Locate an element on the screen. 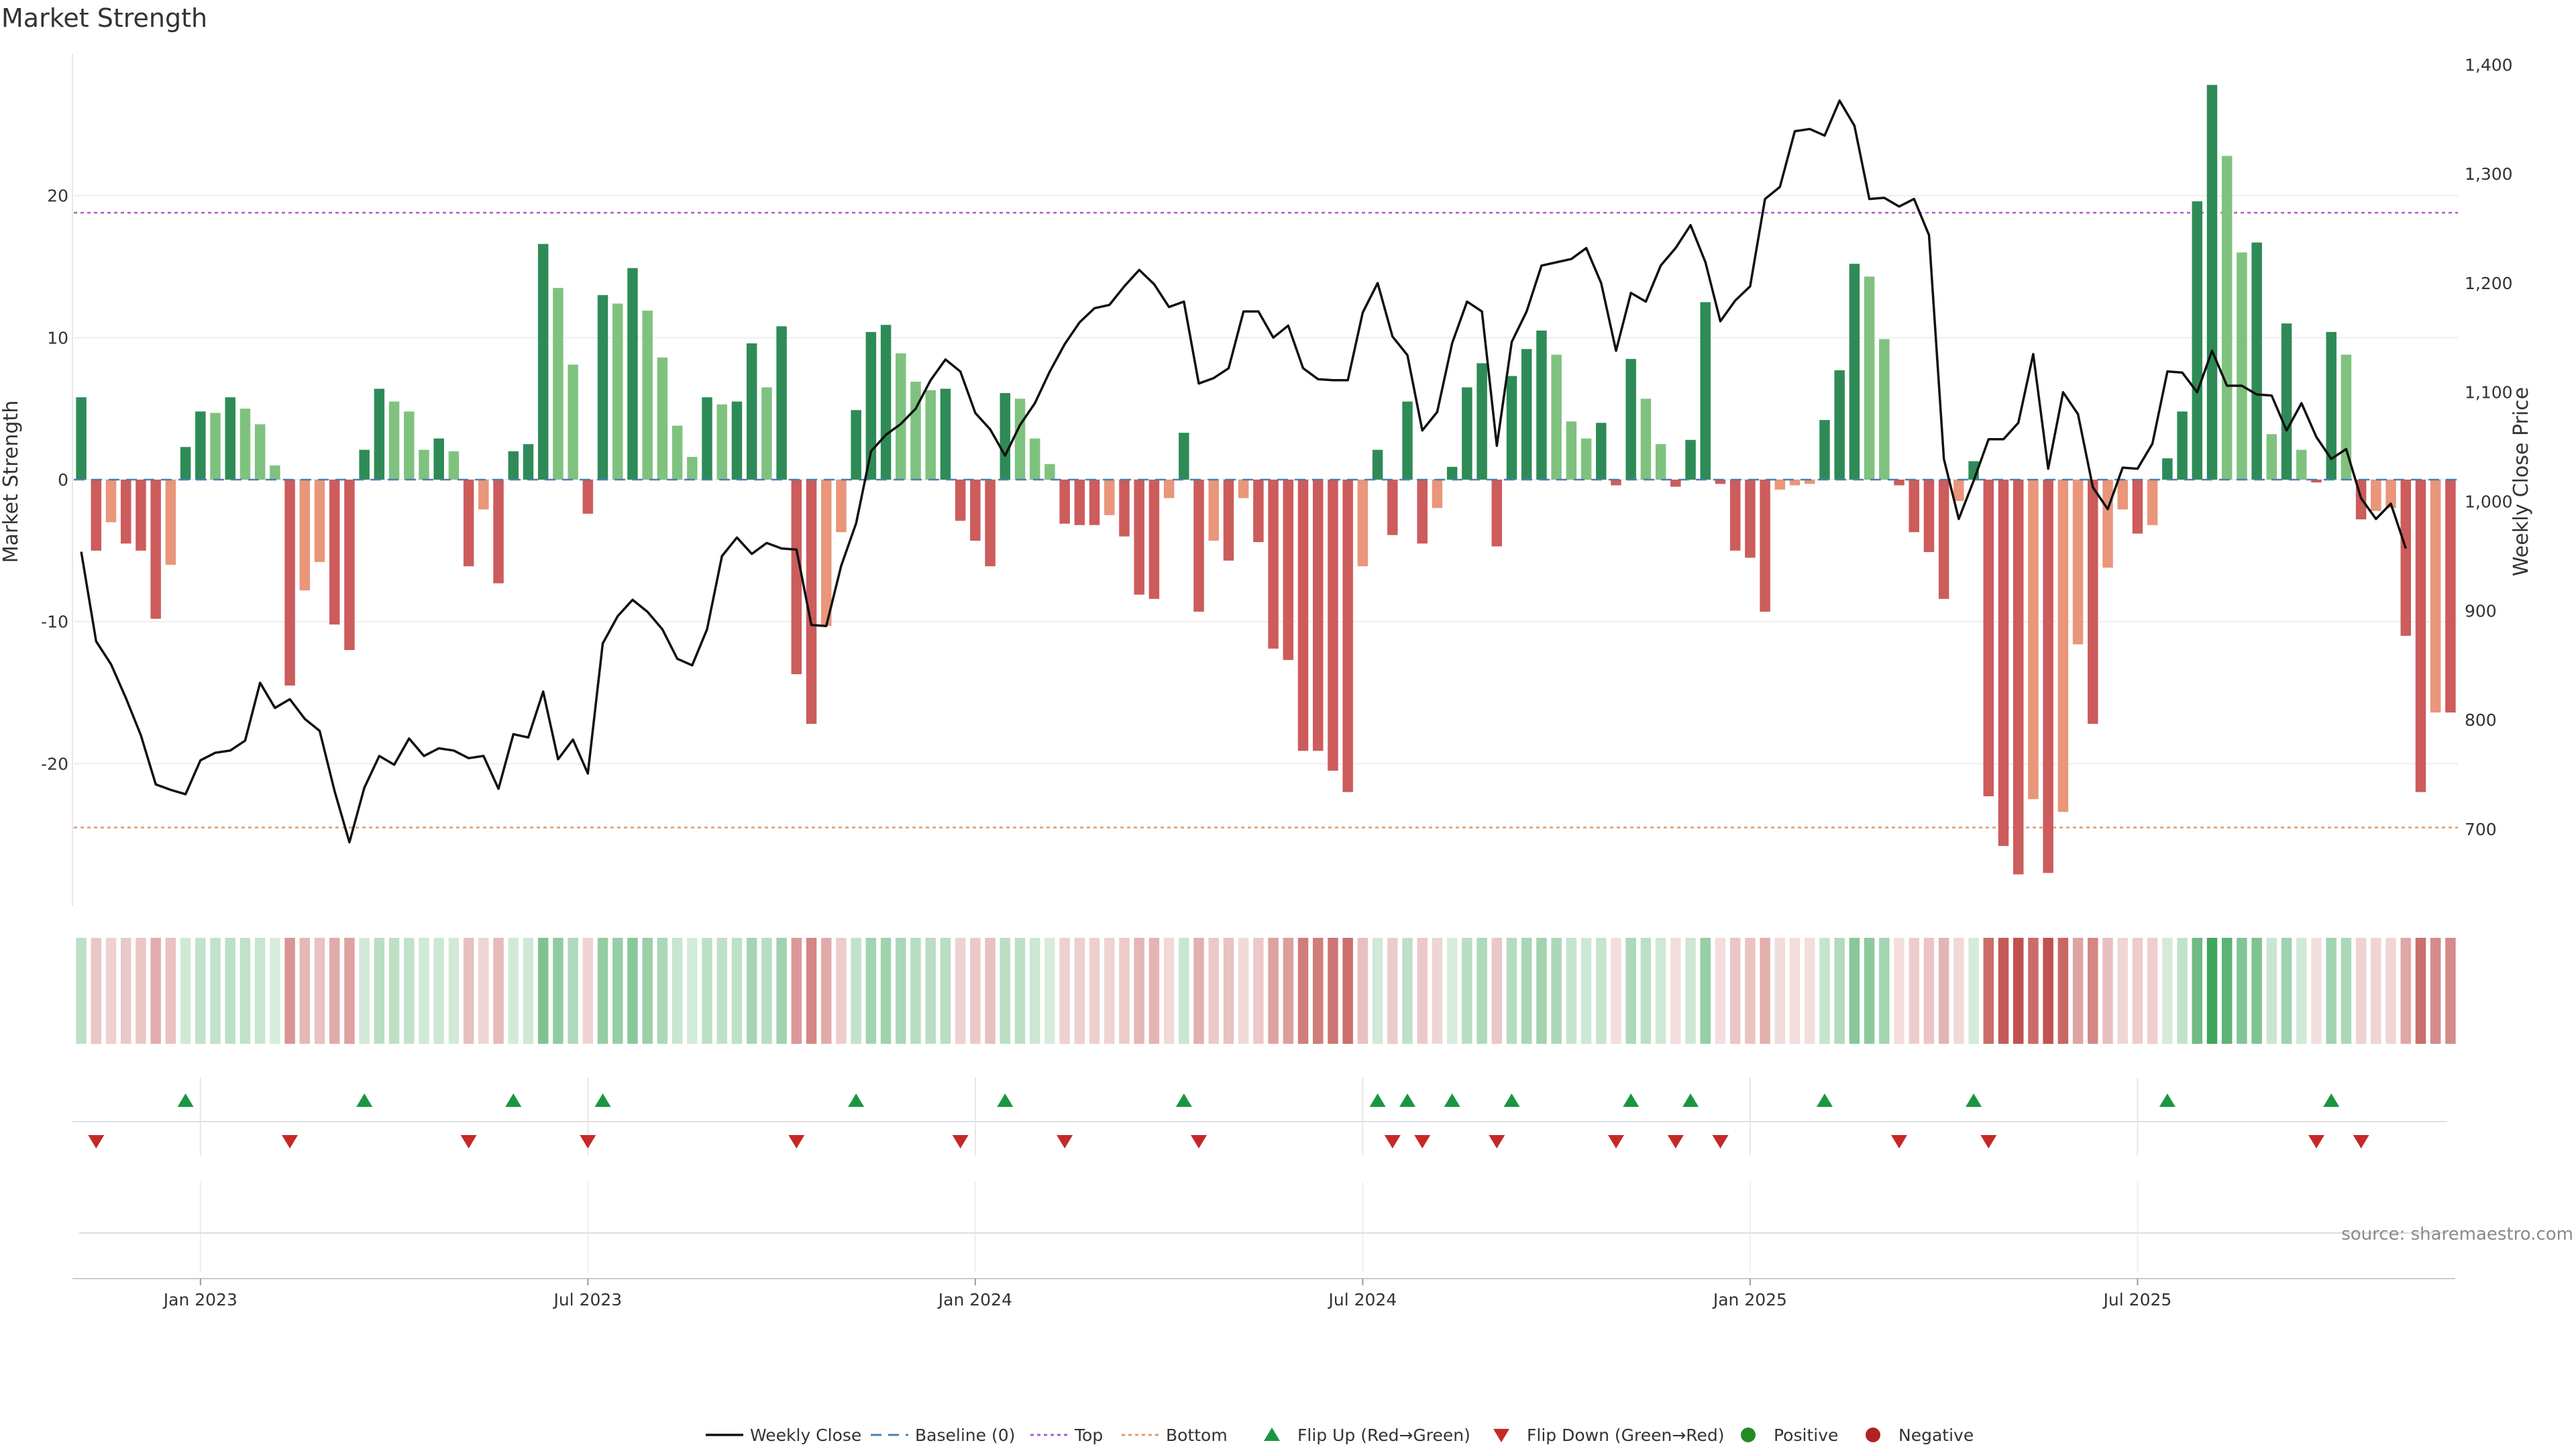 This screenshot has width=2576, height=1449. x-tick-label: Jul 2023 is located at coordinates (587, 1299).